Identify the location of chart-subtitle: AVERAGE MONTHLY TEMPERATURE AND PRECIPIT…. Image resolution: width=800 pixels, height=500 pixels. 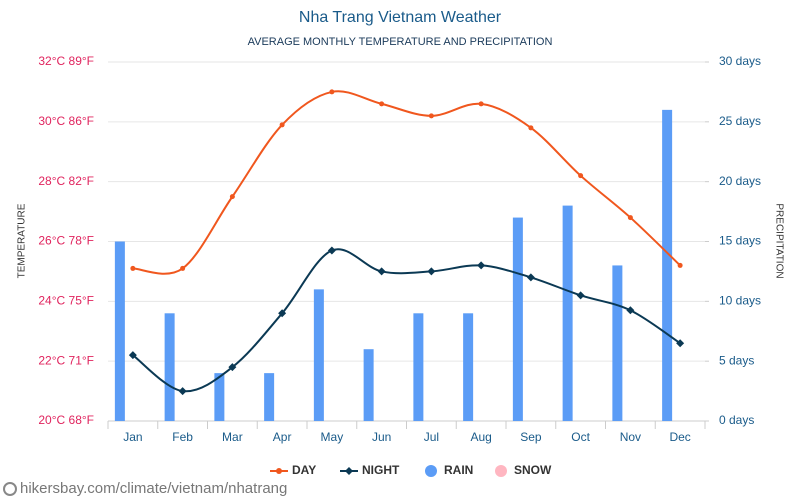
(400, 42).